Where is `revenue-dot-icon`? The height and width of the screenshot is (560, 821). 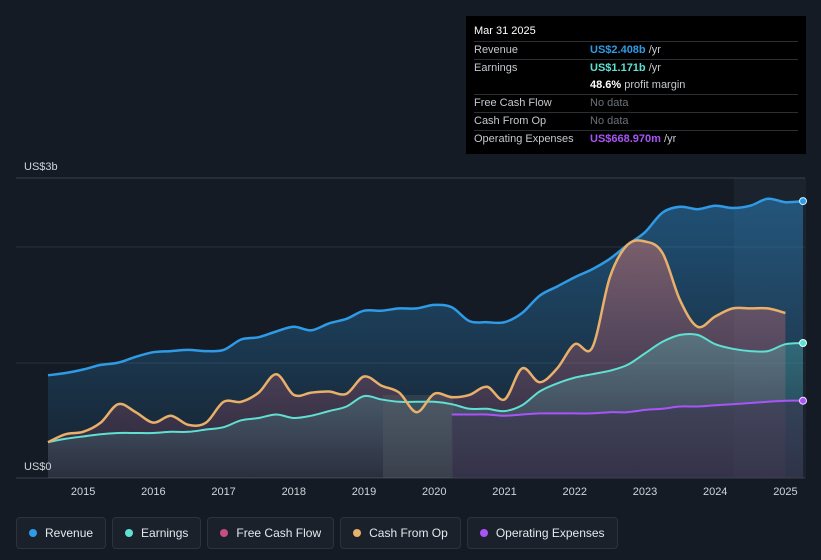
revenue-dot-icon is located at coordinates (33, 533).